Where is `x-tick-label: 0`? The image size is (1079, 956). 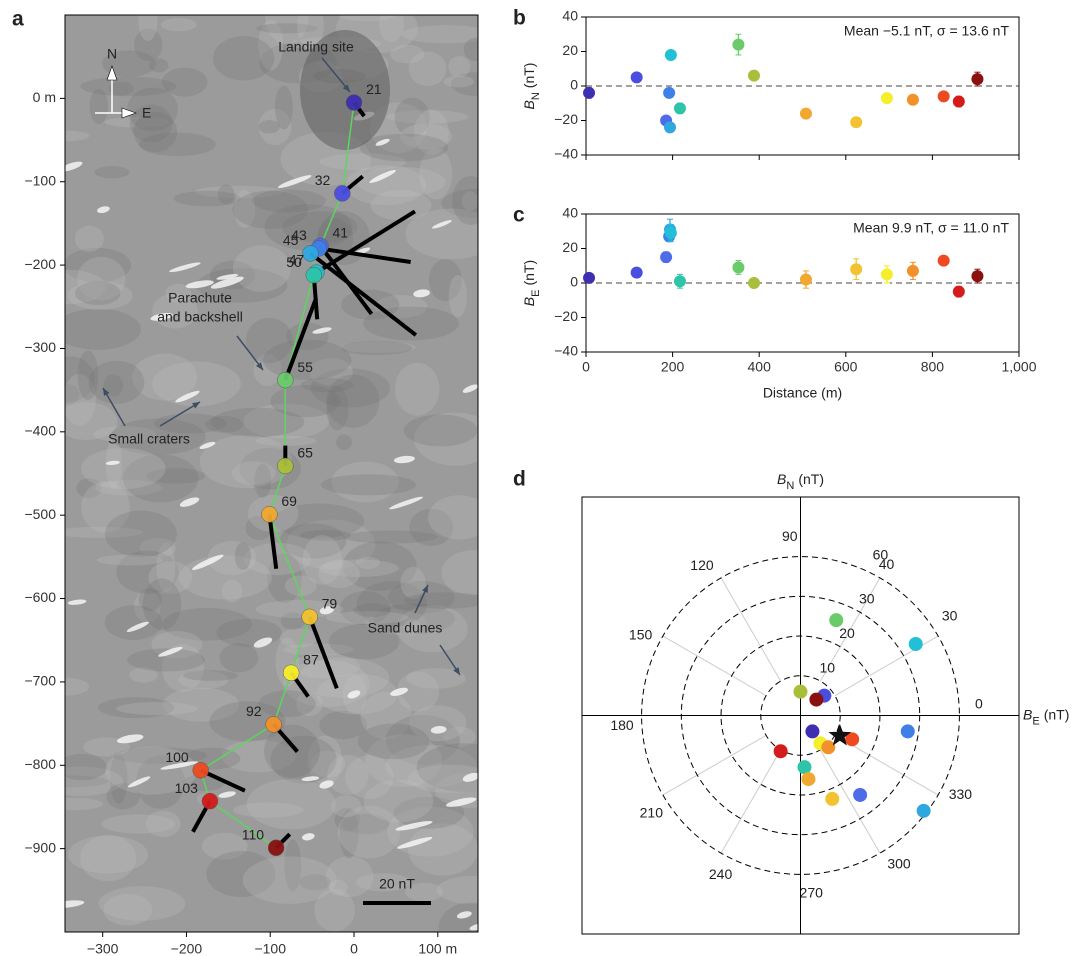 x-tick-label: 0 is located at coordinates (354, 948).